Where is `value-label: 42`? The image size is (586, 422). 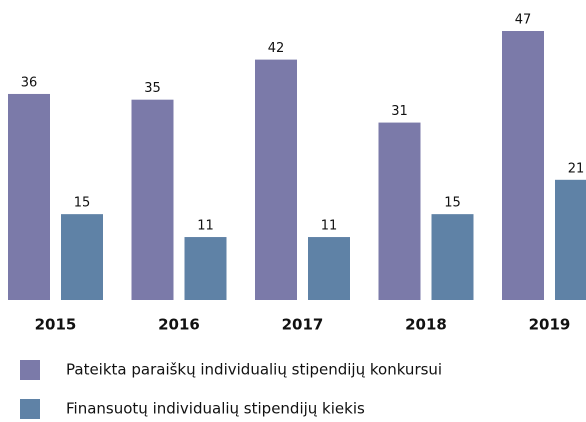 value-label: 42 is located at coordinates (276, 48).